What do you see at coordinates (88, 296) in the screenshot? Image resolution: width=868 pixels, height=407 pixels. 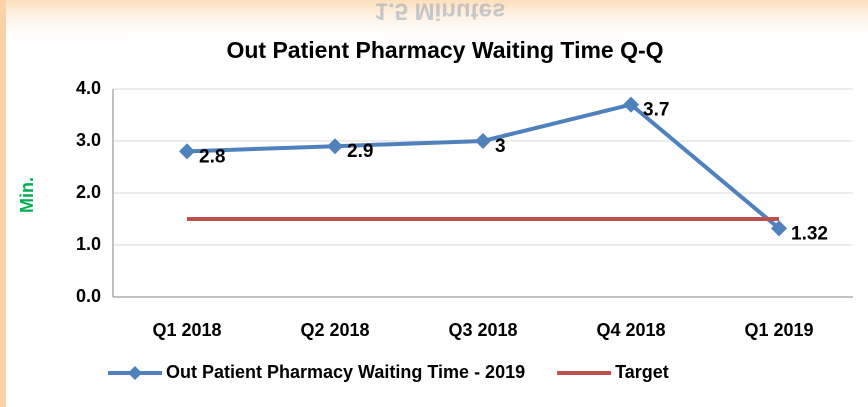 I see `y-tick-label: 0.0` at bounding box center [88, 296].